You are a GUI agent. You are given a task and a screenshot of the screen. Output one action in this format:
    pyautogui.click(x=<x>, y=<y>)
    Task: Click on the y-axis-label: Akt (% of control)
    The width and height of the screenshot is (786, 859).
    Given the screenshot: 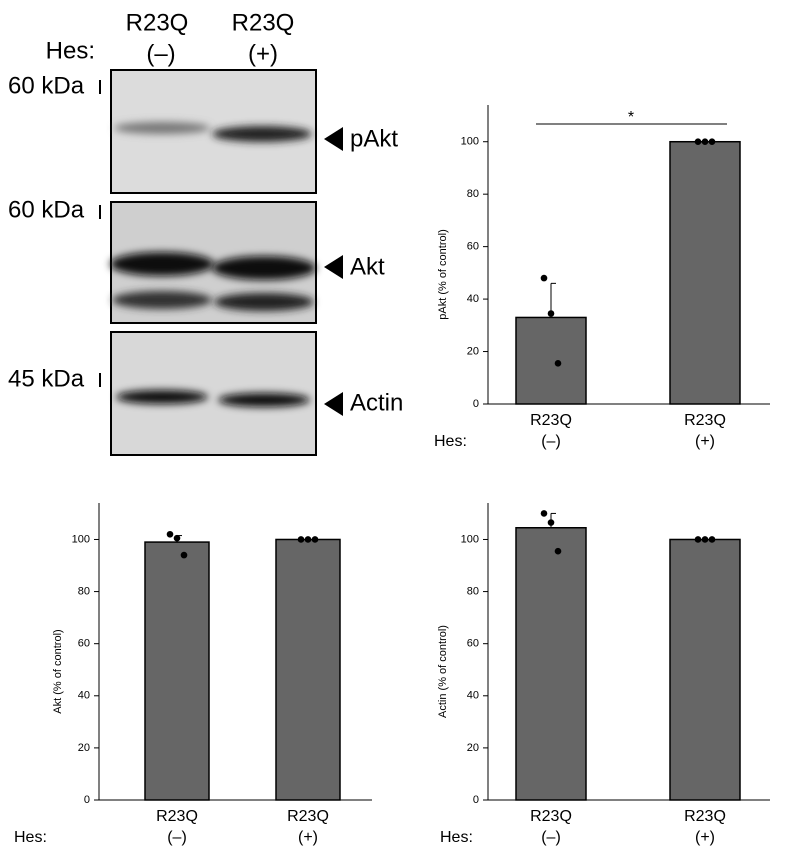 What is the action you would take?
    pyautogui.click(x=58, y=671)
    